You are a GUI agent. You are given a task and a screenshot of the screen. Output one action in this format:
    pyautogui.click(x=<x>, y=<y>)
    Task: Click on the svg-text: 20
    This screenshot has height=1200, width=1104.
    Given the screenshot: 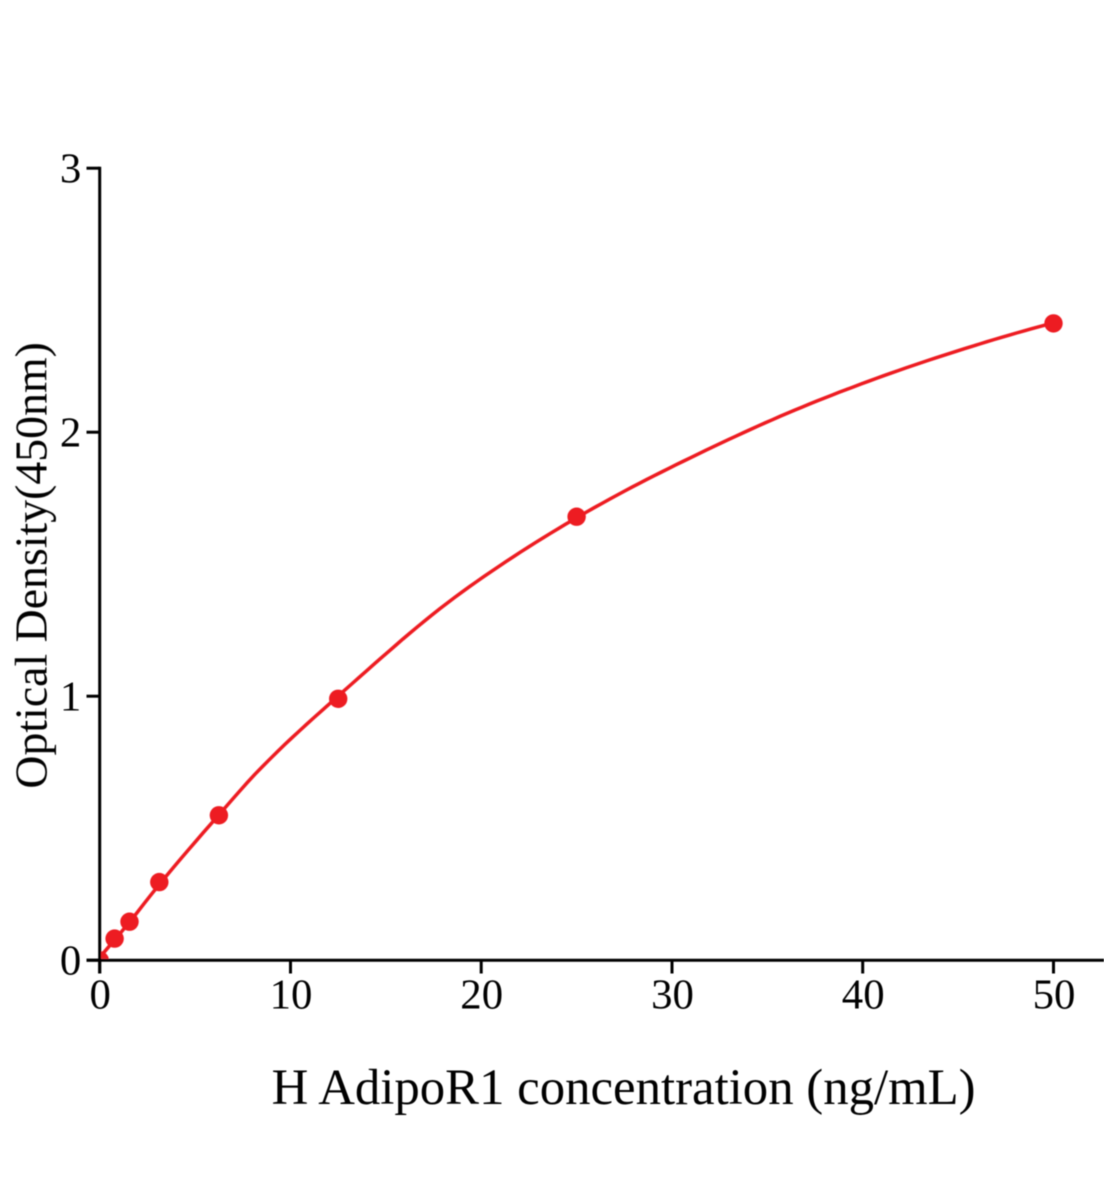 What is the action you would take?
    pyautogui.click(x=481, y=995)
    